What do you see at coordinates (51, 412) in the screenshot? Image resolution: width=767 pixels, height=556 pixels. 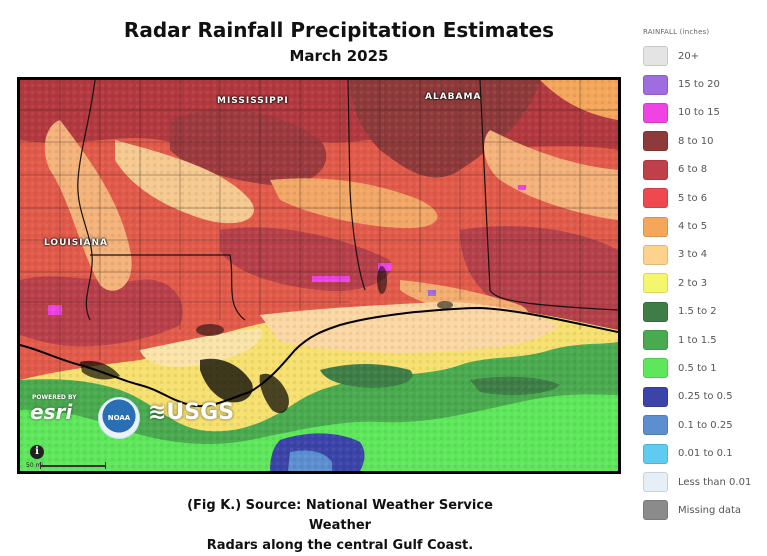 I see `esri-logo: esri` at bounding box center [51, 412].